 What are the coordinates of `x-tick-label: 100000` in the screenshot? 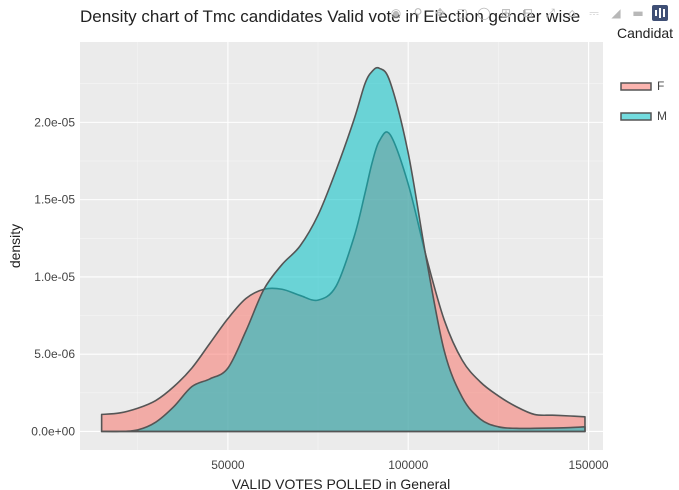 It's located at (408, 465).